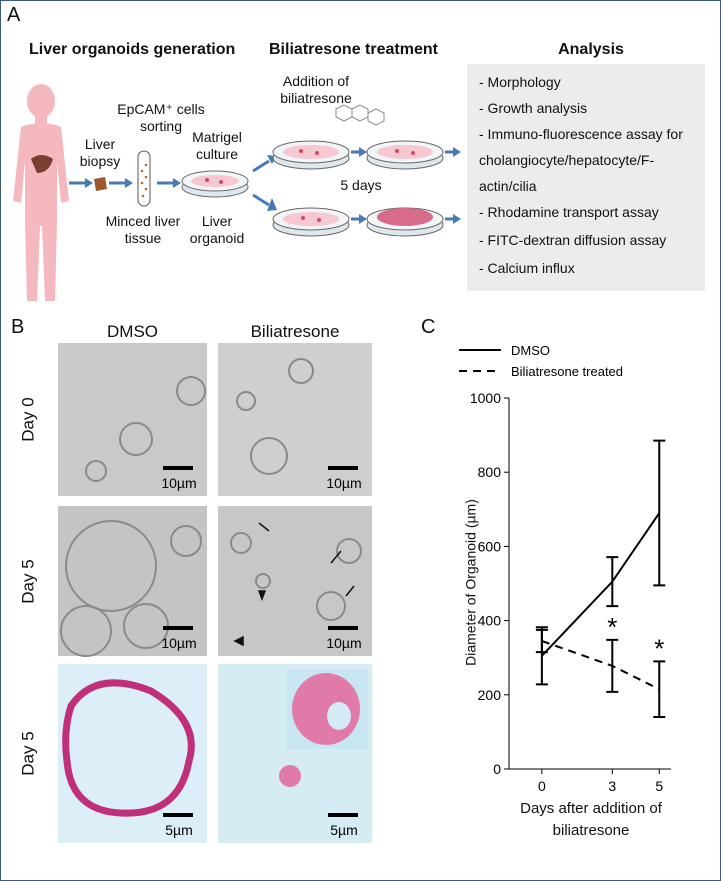  I want to click on panel-label: B, so click(18, 327).